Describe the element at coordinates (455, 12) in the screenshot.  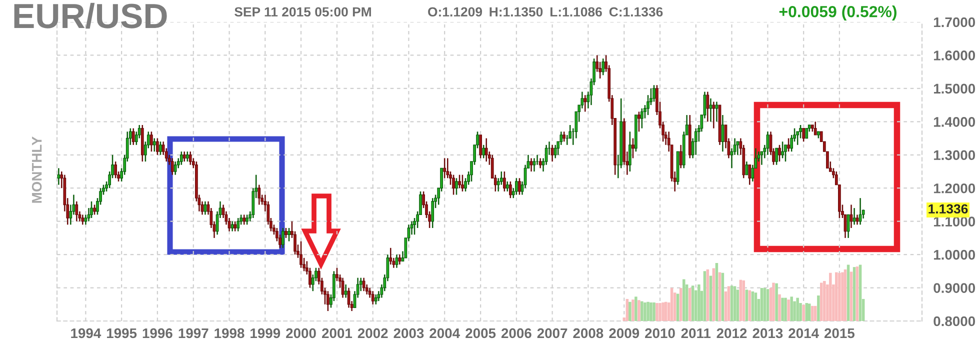
I see `text: O:1.1209` at that location.